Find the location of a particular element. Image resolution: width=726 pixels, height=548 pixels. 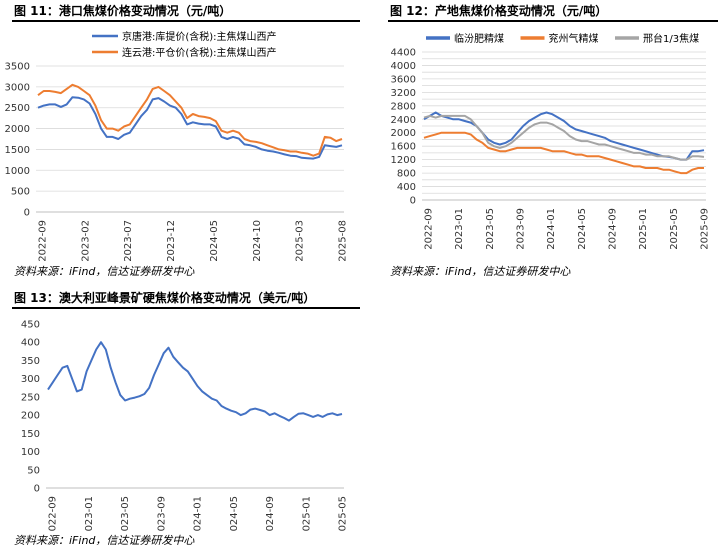

x-tick-label: 2025-08 is located at coordinates (343, 241).